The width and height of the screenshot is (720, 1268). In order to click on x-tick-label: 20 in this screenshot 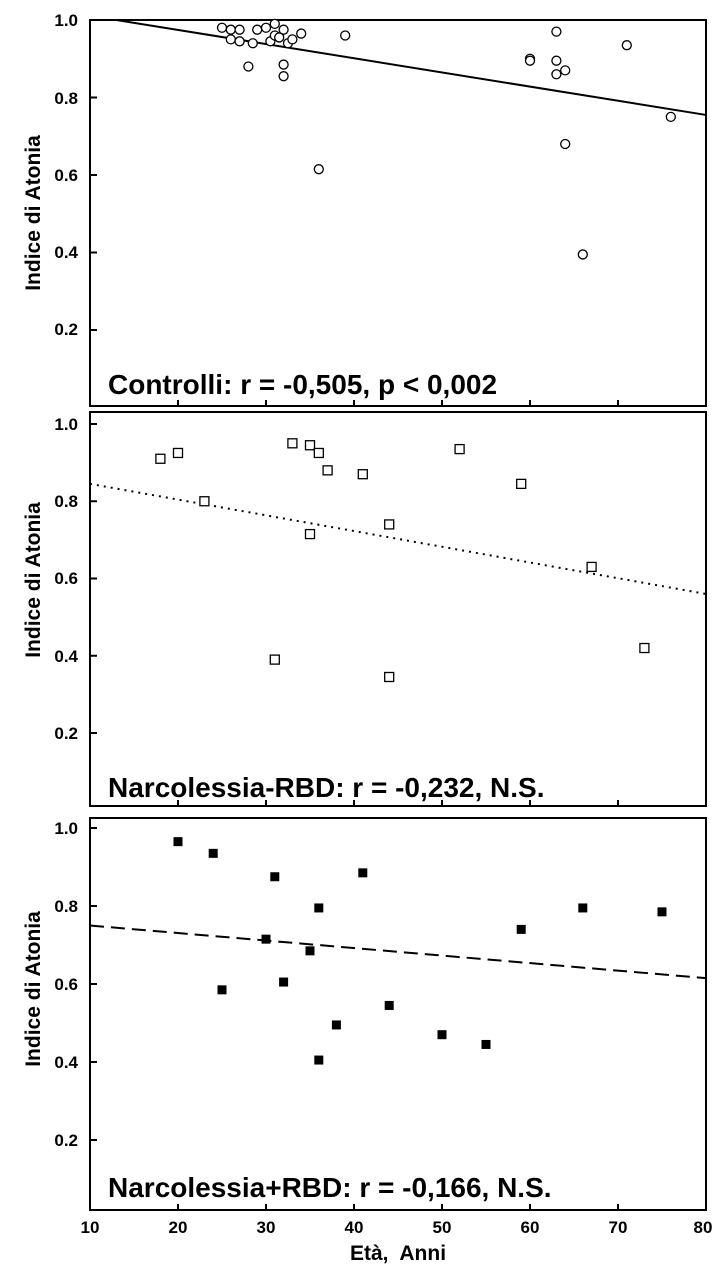, I will do `click(178, 1227)`.